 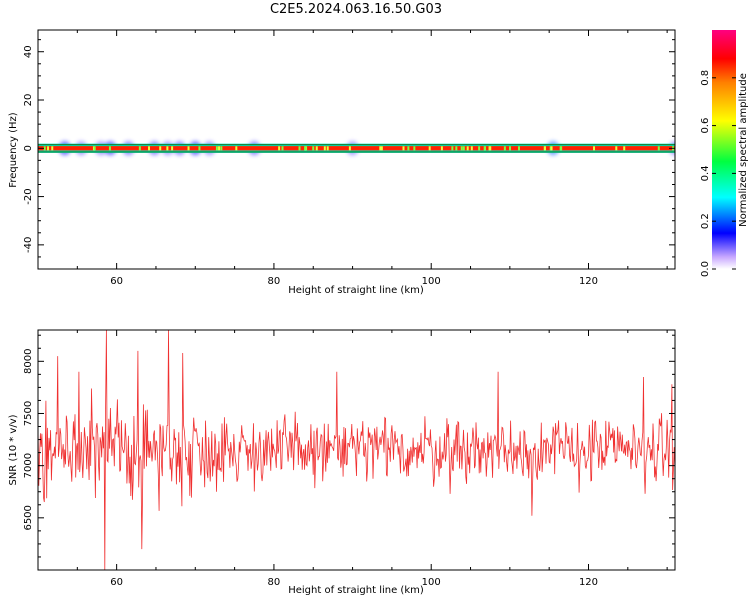 I want to click on bottom-y-tick-label: 8000, so click(x=28, y=361).